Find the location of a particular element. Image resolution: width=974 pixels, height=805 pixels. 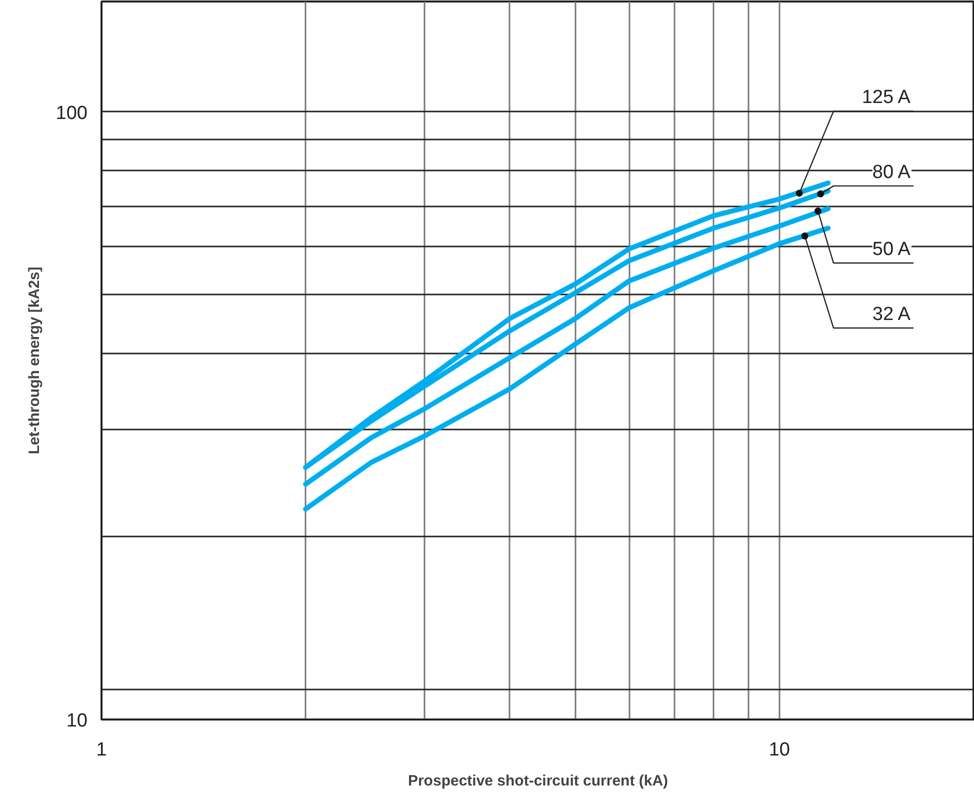

annotation: 50 A is located at coordinates (891, 249).